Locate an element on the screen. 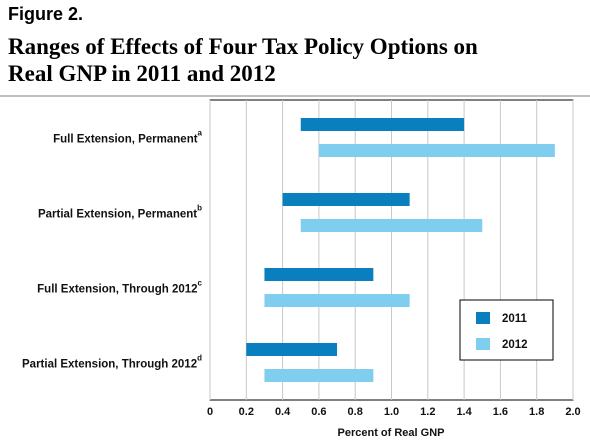  x-tick-label: 0.4 is located at coordinates (283, 412).